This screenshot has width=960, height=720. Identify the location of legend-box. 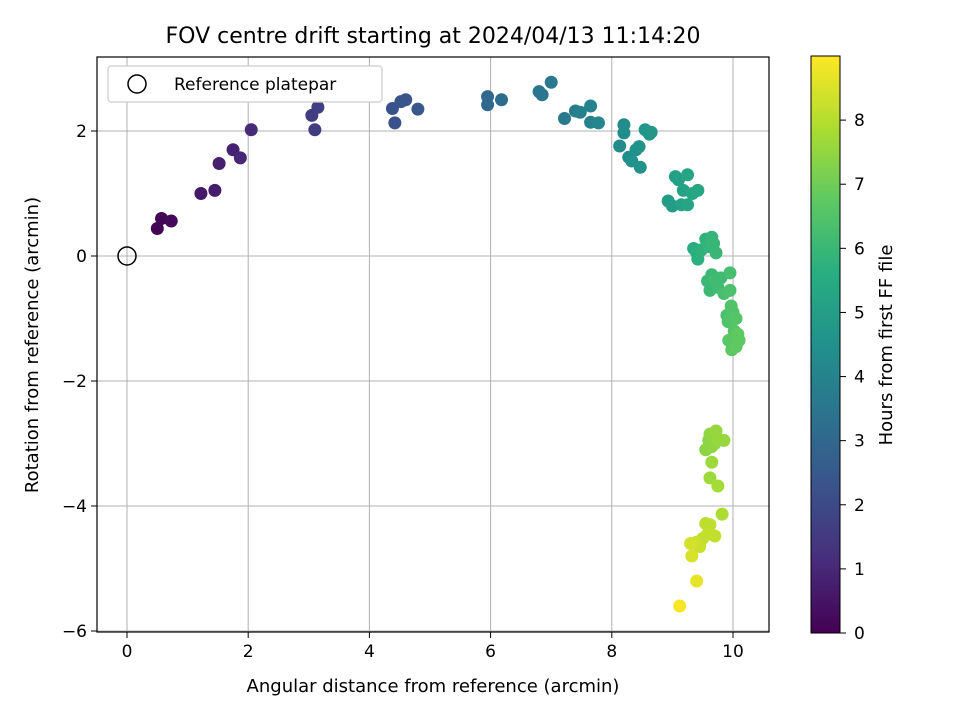
(245, 84).